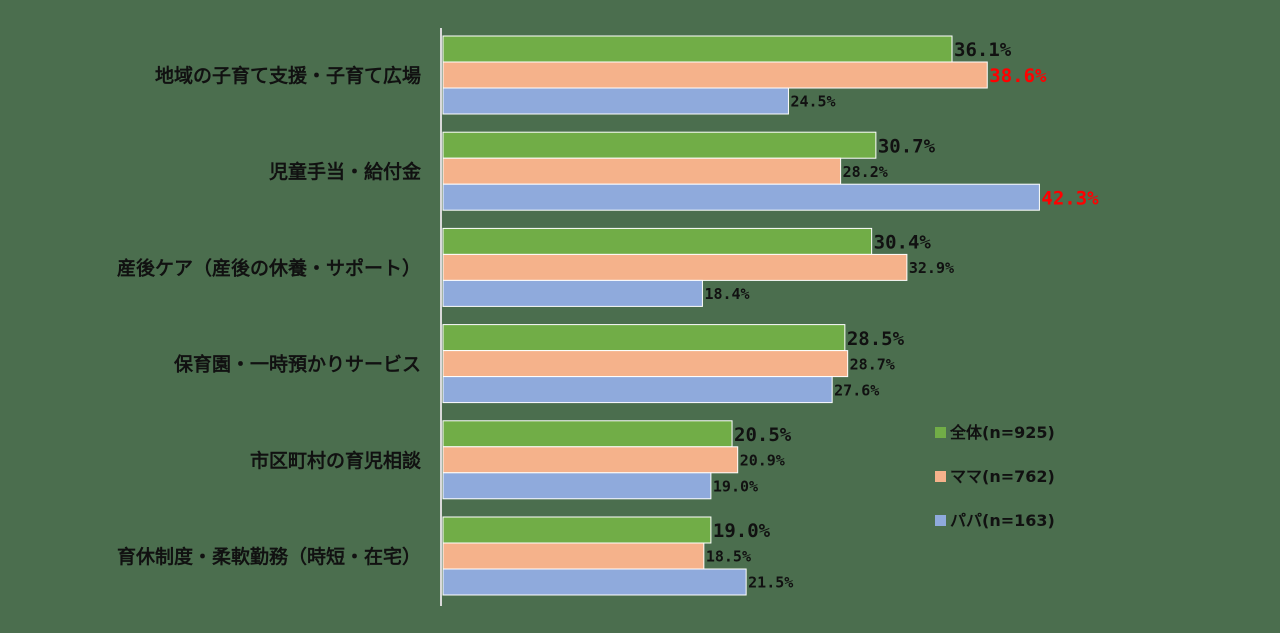  What do you see at coordinates (1002, 432) in the screenshot?
I see `legend-label: 全体(n=925)` at bounding box center [1002, 432].